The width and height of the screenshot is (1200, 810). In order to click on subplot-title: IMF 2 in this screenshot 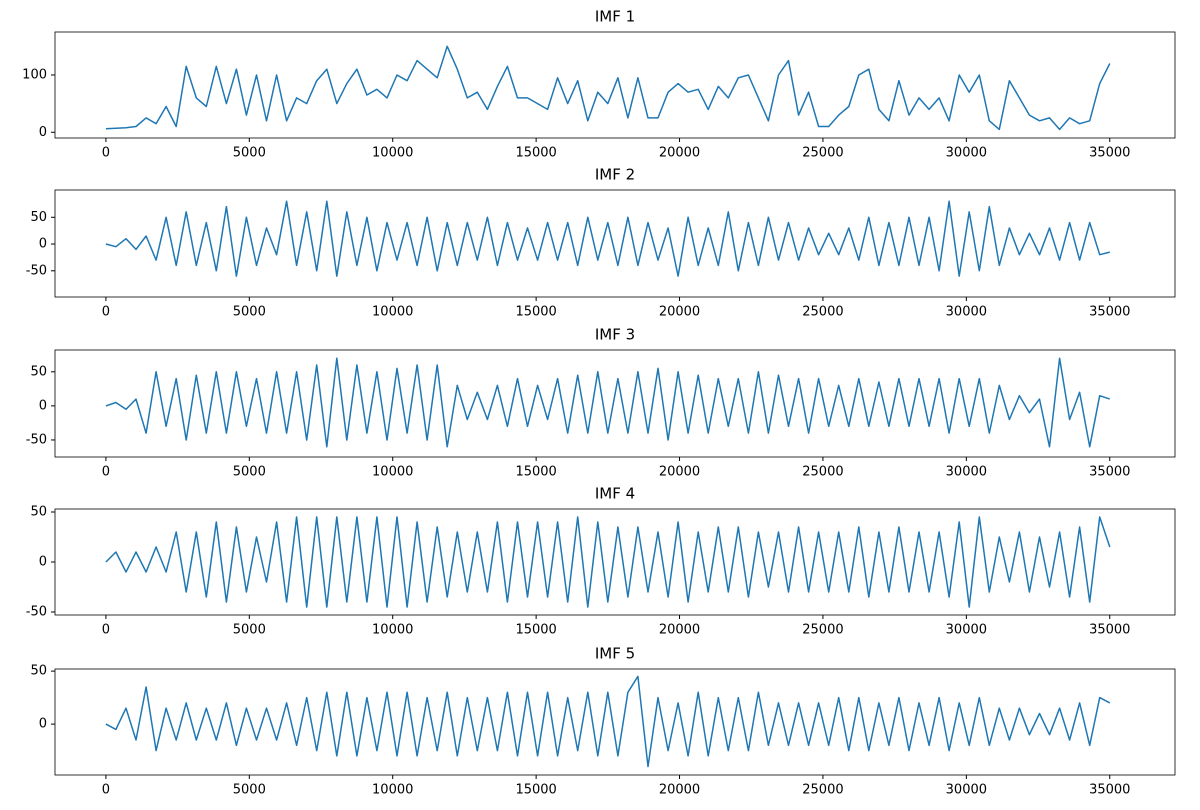, I will do `click(615, 175)`.